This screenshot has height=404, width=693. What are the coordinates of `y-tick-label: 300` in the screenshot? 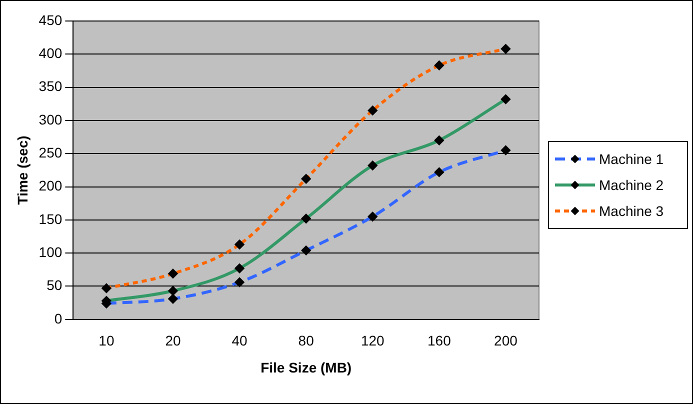 It's located at (50, 119).